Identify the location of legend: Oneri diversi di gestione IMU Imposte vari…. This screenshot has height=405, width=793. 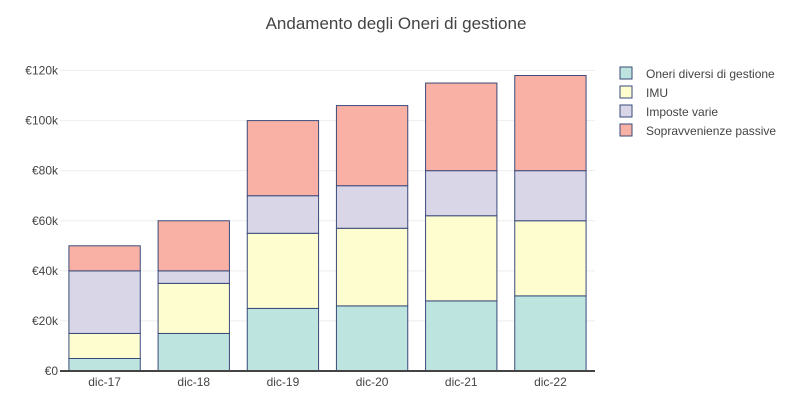
(697, 102).